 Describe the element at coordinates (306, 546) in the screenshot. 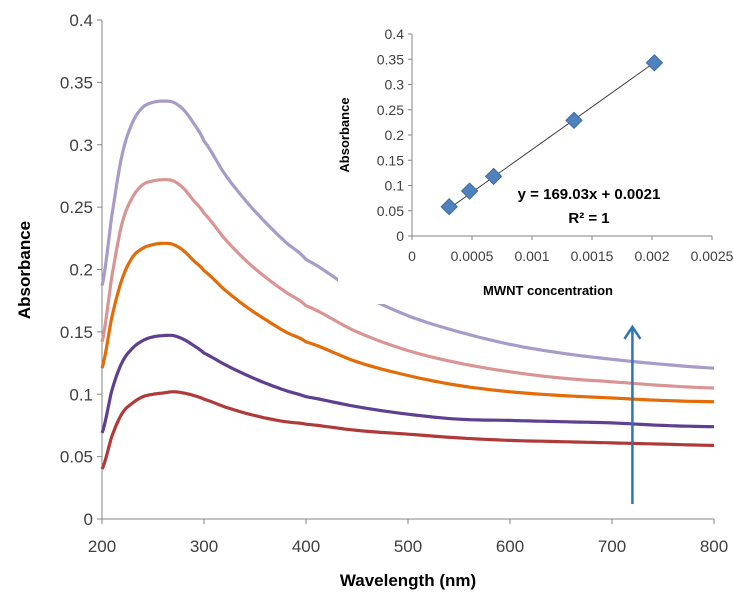

I see `x-tick-label: 400` at that location.